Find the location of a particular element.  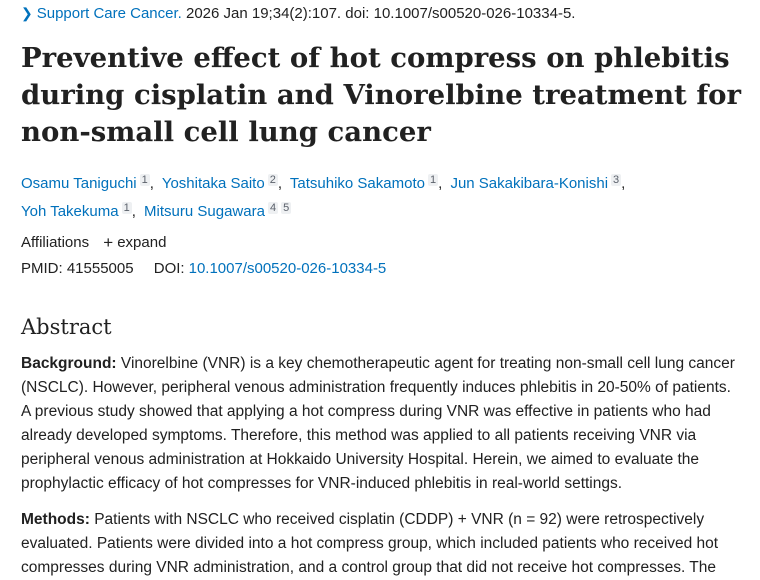

author-link: Tatsuhiko Sakamoto is located at coordinates (357, 183).